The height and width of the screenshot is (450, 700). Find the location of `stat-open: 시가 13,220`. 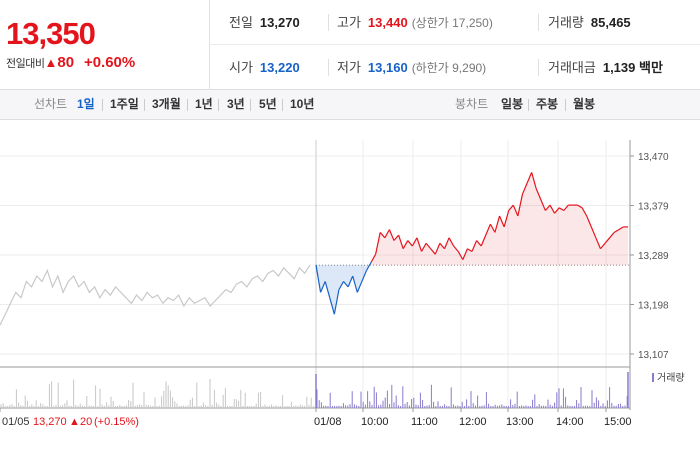

stat-open: 시가 13,220 is located at coordinates (264, 67).